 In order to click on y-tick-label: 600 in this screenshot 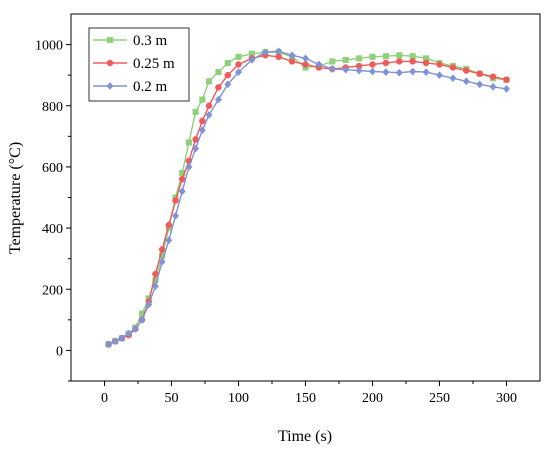, I will do `click(52, 168)`.